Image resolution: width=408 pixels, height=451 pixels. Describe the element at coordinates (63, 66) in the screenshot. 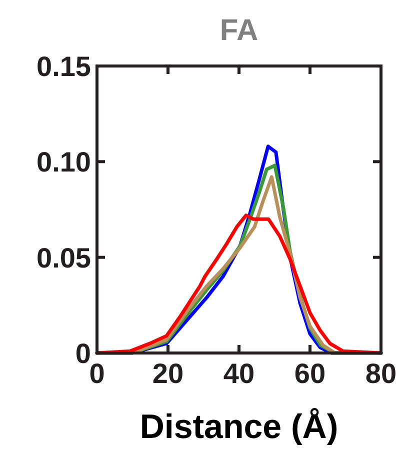

I see `y-tick-label: 0.15` at that location.